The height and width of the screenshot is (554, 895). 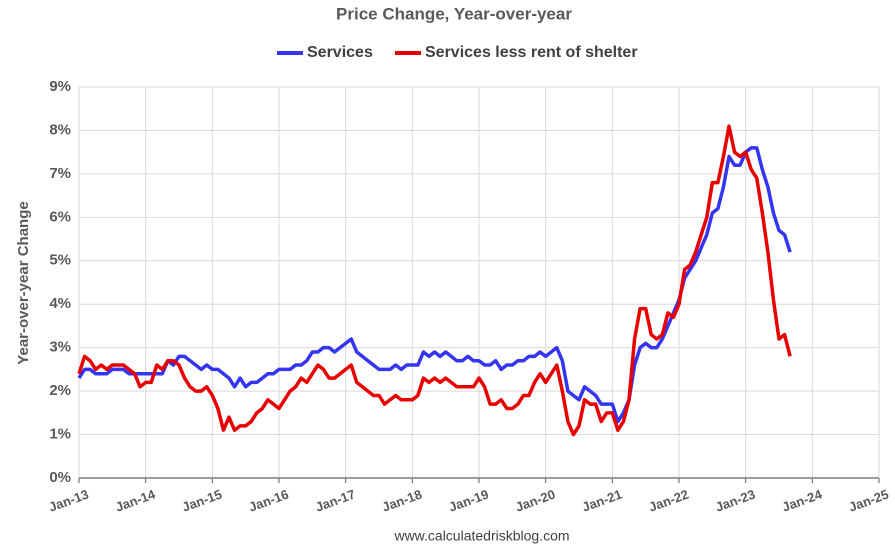 I want to click on x-tick-label: Jan-23, so click(x=735, y=501).